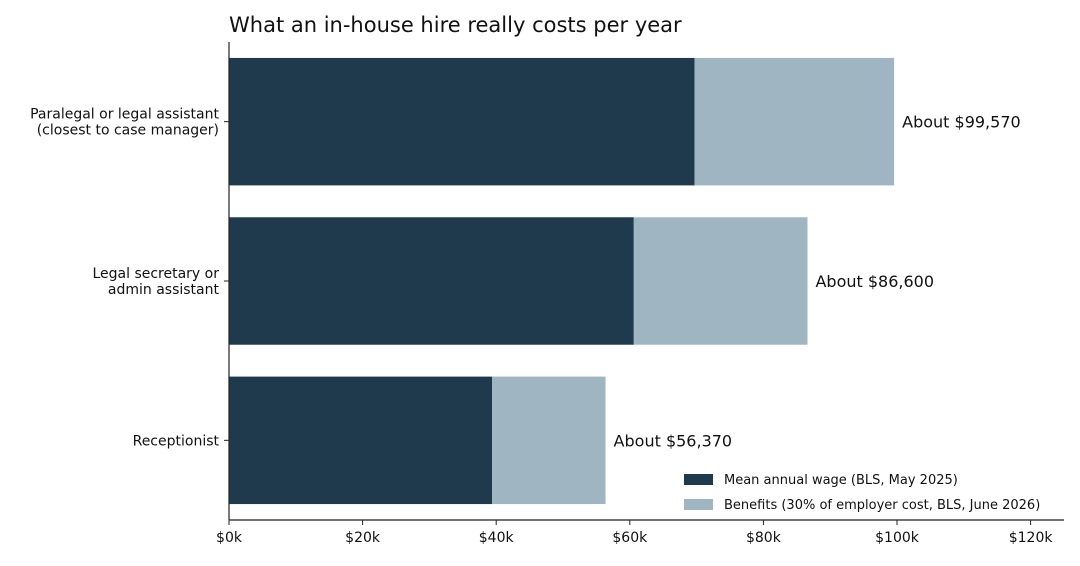 This screenshot has height=566, width=1080. I want to click on category-label-line: admin assistant, so click(164, 290).